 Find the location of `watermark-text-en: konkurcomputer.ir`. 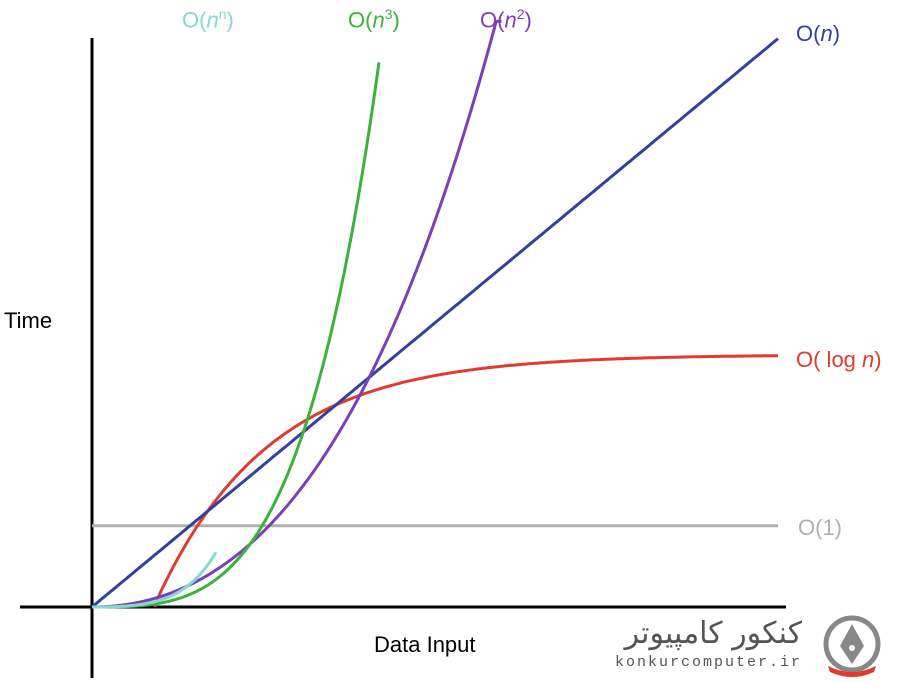

watermark-text-en: konkurcomputer.ir is located at coordinates (708, 662).